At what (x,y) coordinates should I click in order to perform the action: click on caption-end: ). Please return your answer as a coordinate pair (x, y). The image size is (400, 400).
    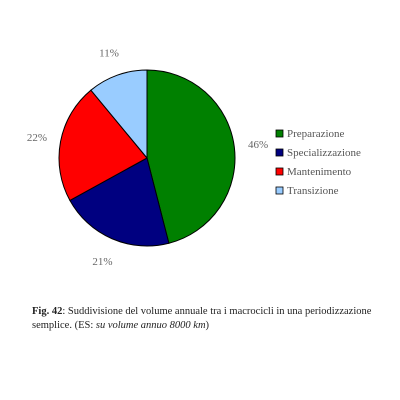
    Looking at the image, I should click on (207, 325).